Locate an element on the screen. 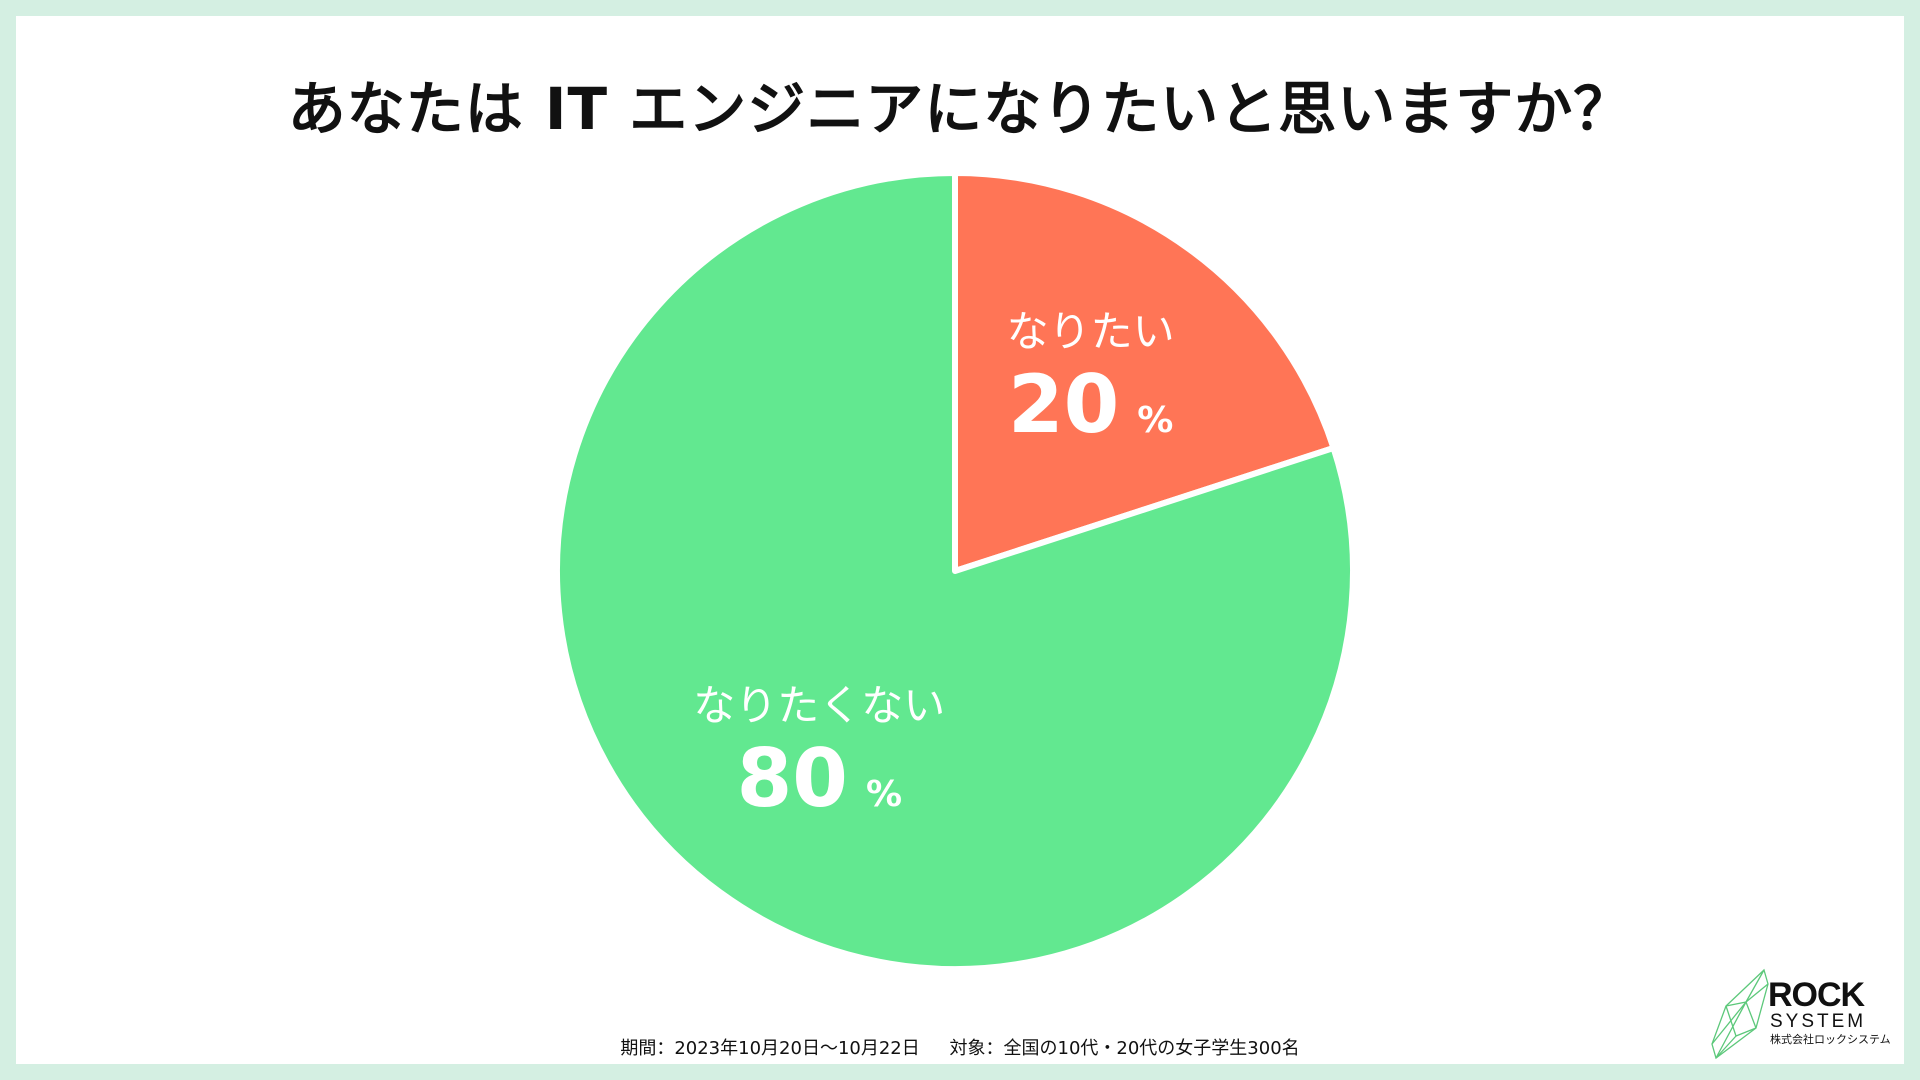  pie-slice-label-0: なりたい is located at coordinates (1091, 331).